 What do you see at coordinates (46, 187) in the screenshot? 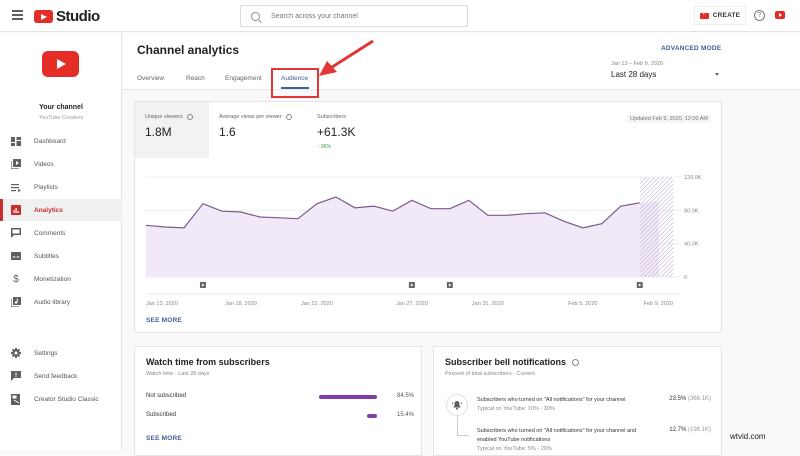
I see `sidebar-item-label: Playlists` at bounding box center [46, 187].